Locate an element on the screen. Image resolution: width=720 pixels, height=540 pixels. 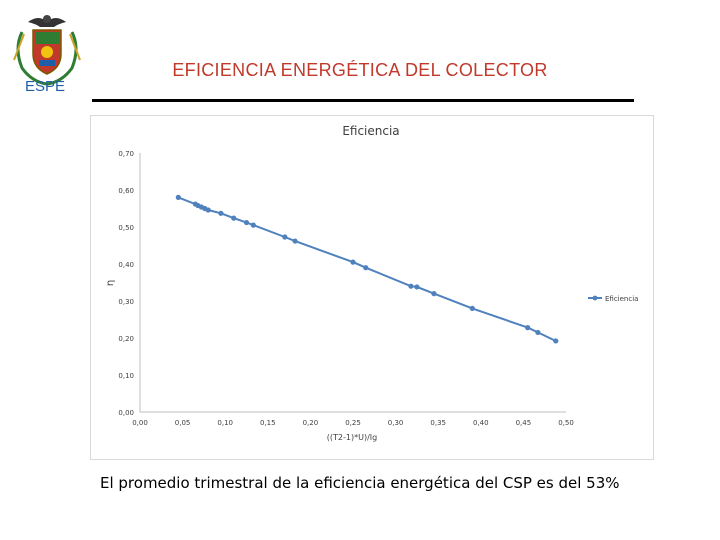
x-tick-label: 0,00 is located at coordinates (140, 423).